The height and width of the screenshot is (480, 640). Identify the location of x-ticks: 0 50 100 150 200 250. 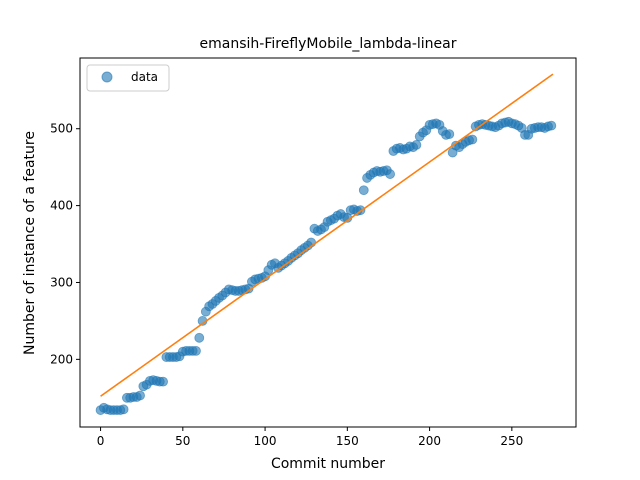
(310, 437).